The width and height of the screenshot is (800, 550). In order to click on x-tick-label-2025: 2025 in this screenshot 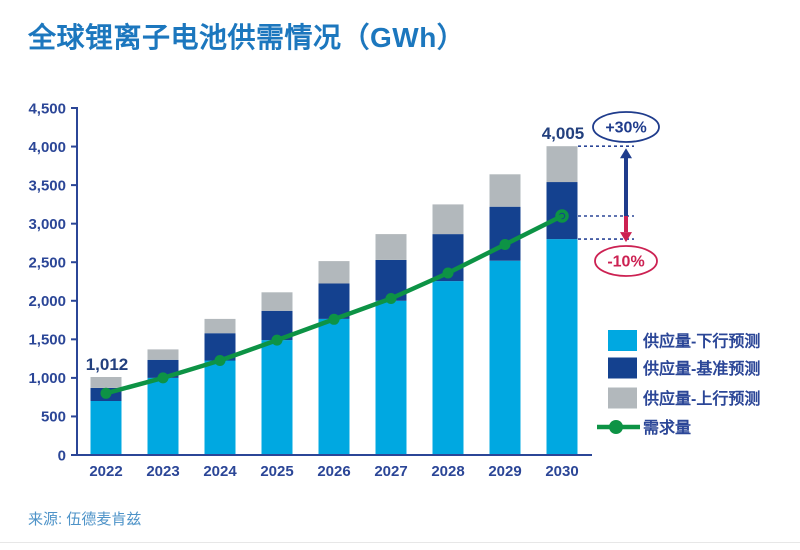, I will do `click(276, 471)`.